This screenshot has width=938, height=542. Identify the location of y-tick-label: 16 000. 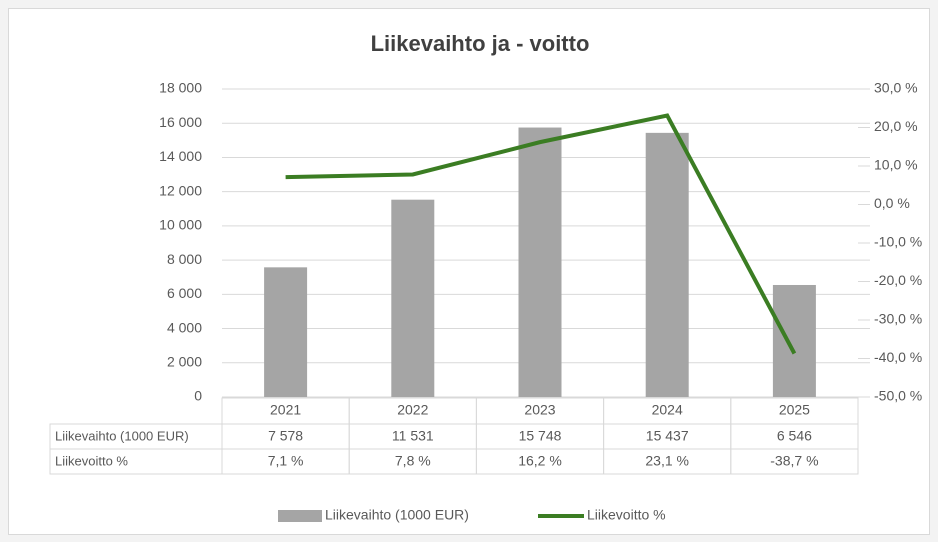
(180, 122).